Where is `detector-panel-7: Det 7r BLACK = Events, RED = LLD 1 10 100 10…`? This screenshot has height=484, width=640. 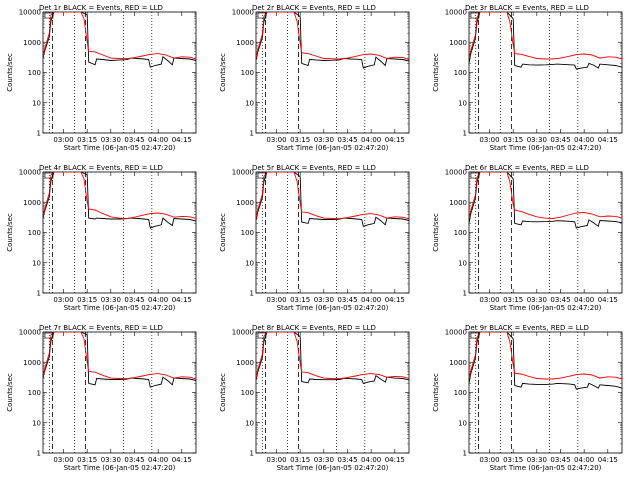
detector-panel-7: Det 7r BLACK = Events, RED = LLD 1 10 100 10… is located at coordinates (101, 398).